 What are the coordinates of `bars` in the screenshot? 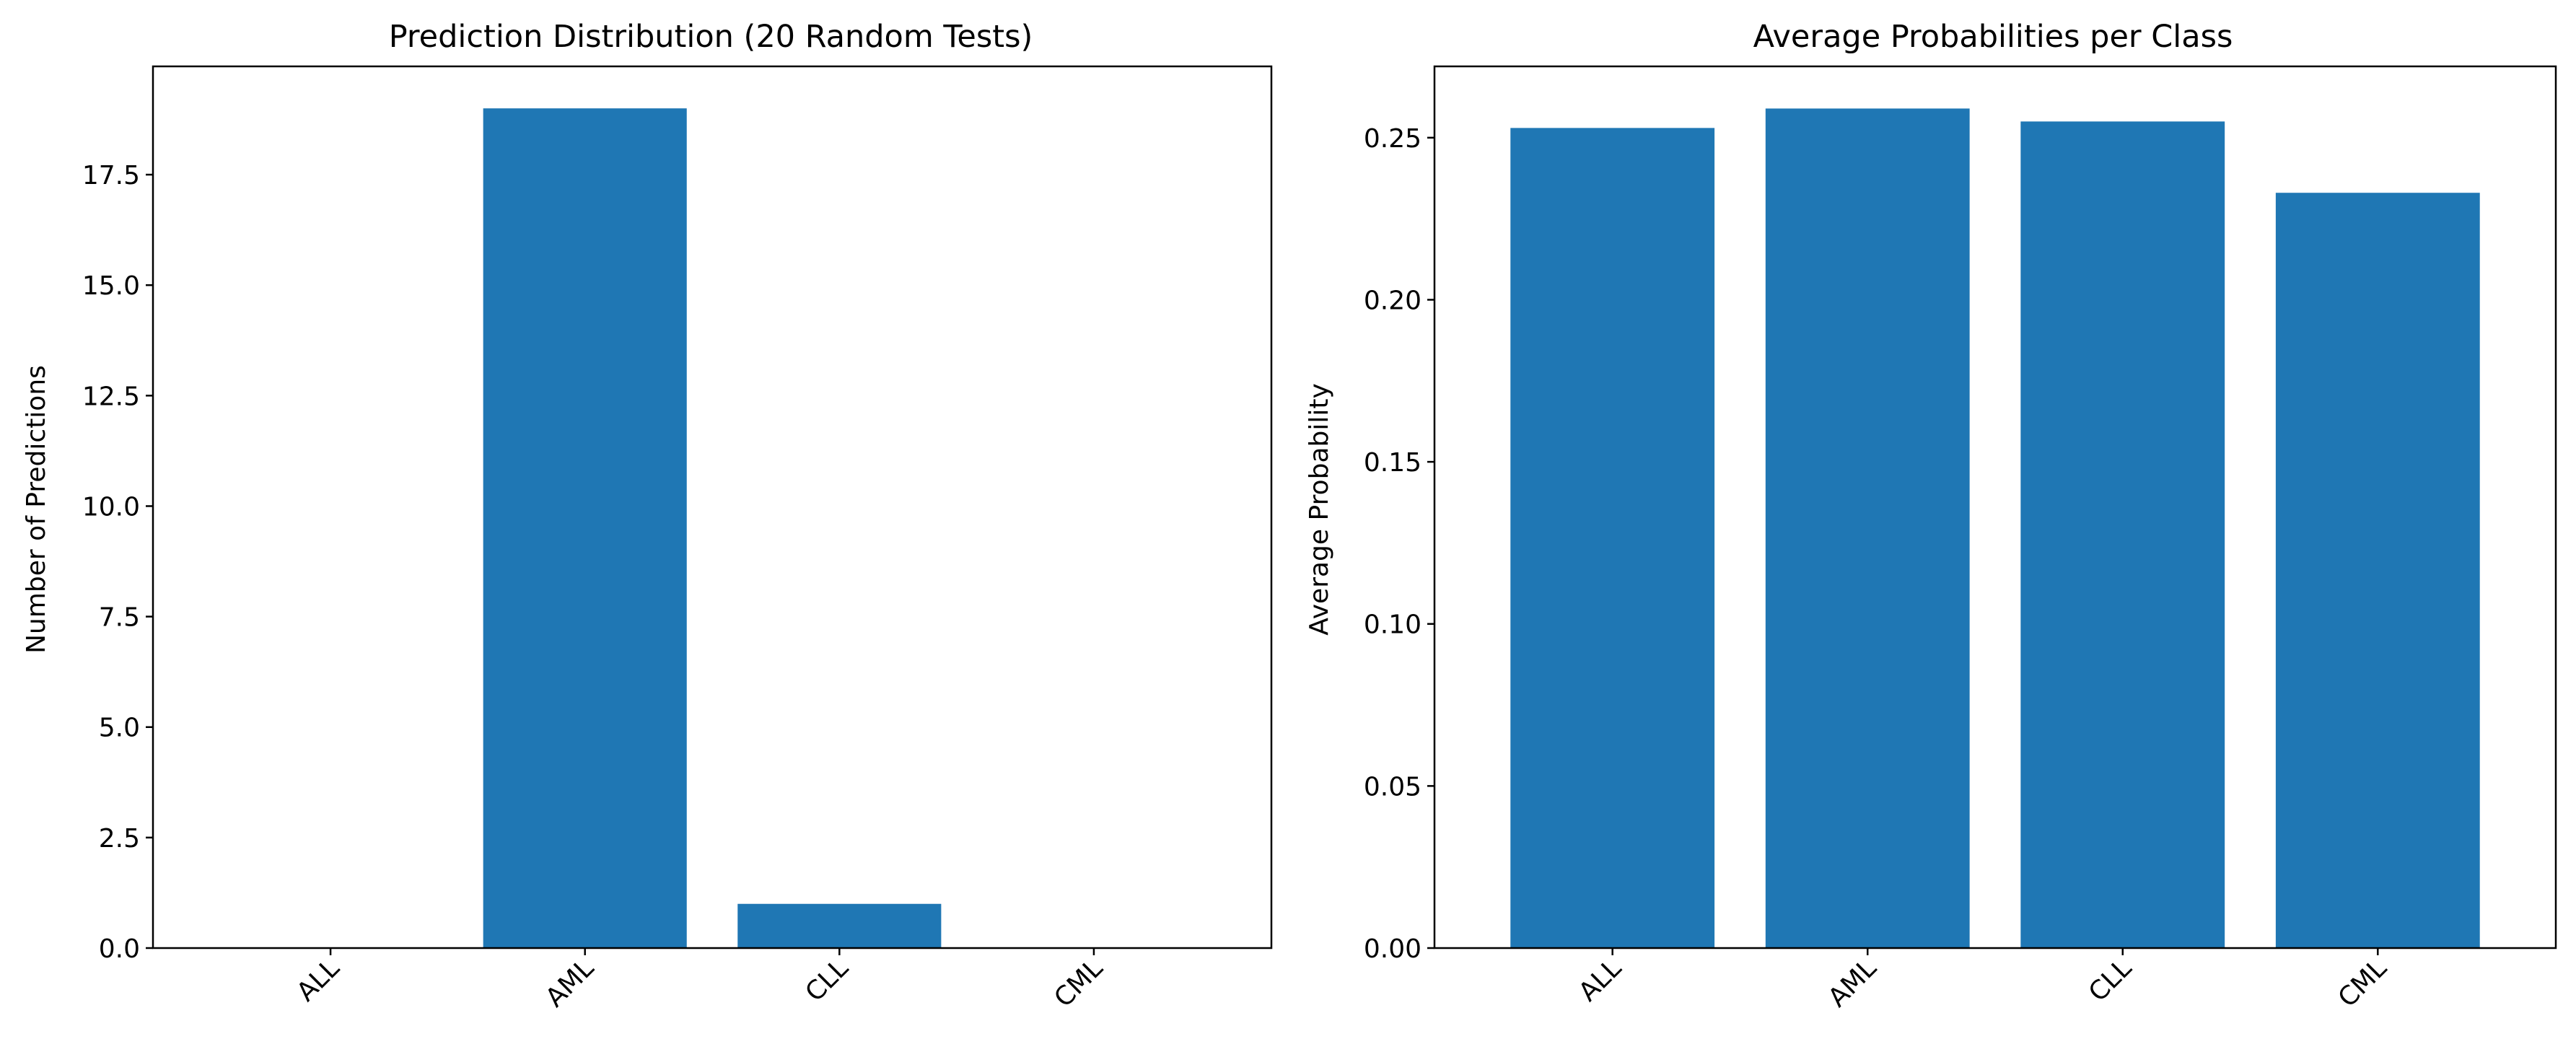 It's located at (712, 528).